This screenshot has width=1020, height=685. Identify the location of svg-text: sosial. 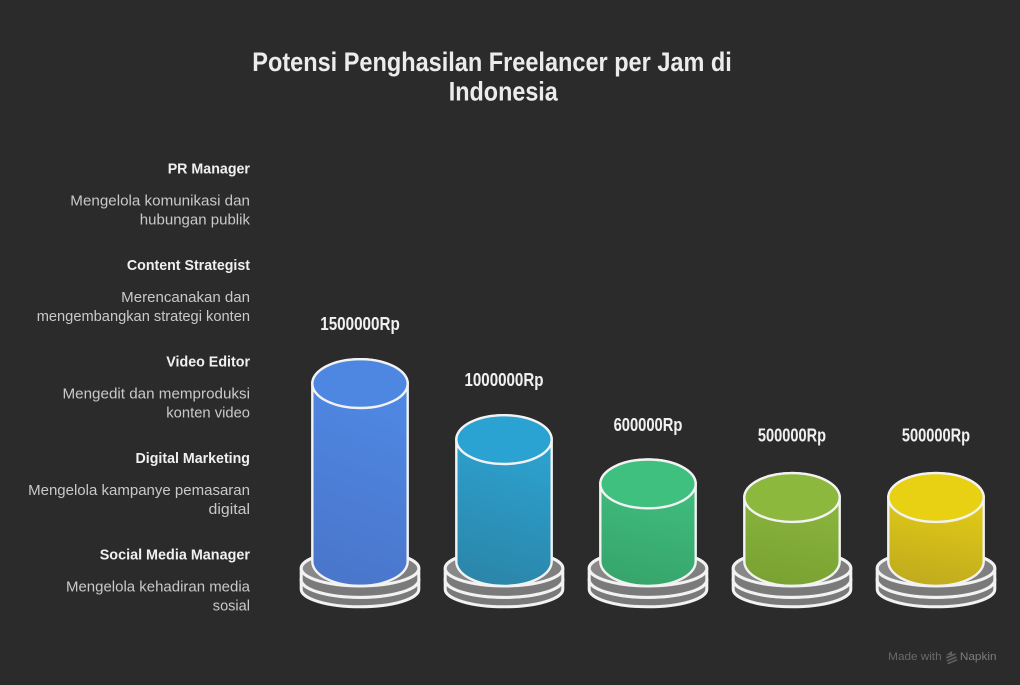
(231, 606).